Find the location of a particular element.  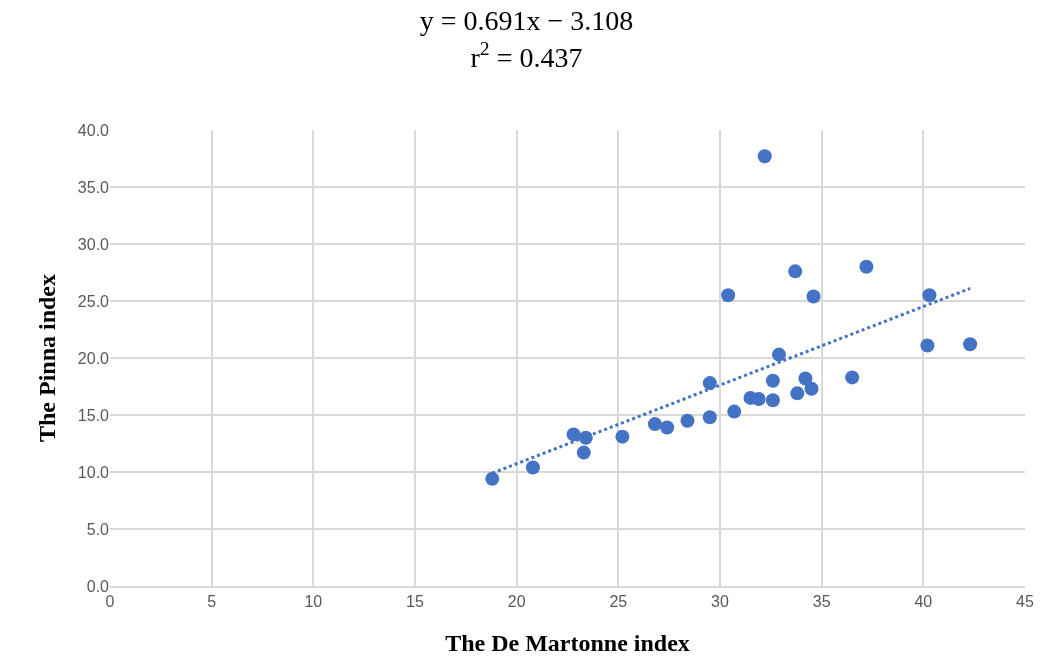

y-tick-label: 10.0 is located at coordinates (93, 472).